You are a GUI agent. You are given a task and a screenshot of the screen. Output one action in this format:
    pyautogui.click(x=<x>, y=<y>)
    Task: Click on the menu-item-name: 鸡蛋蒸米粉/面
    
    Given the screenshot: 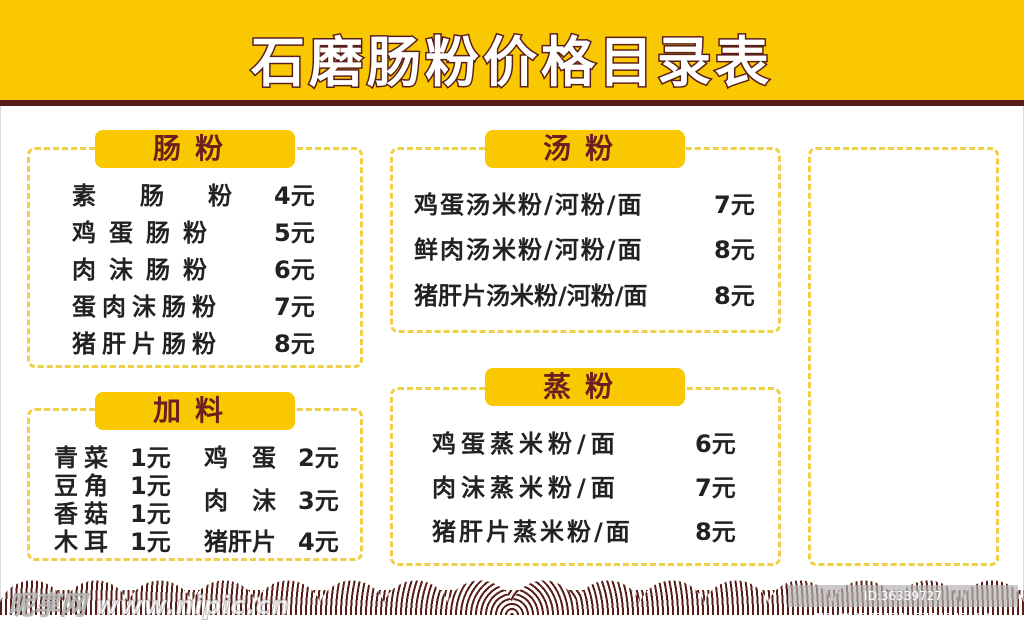 What is the action you would take?
    pyautogui.click(x=526, y=444)
    